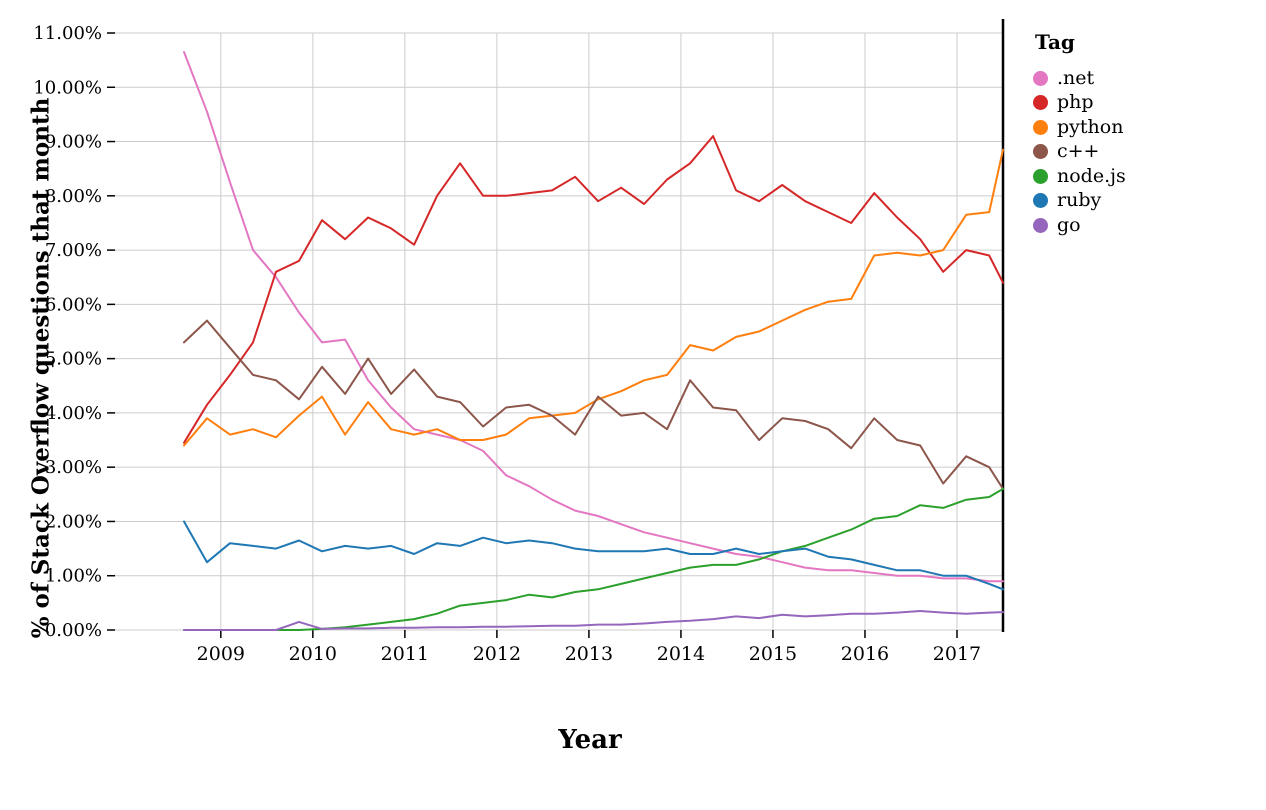 This screenshot has width=1266, height=810. What do you see at coordinates (313, 654) in the screenshot?
I see `x-tick-label: 2010` at bounding box center [313, 654].